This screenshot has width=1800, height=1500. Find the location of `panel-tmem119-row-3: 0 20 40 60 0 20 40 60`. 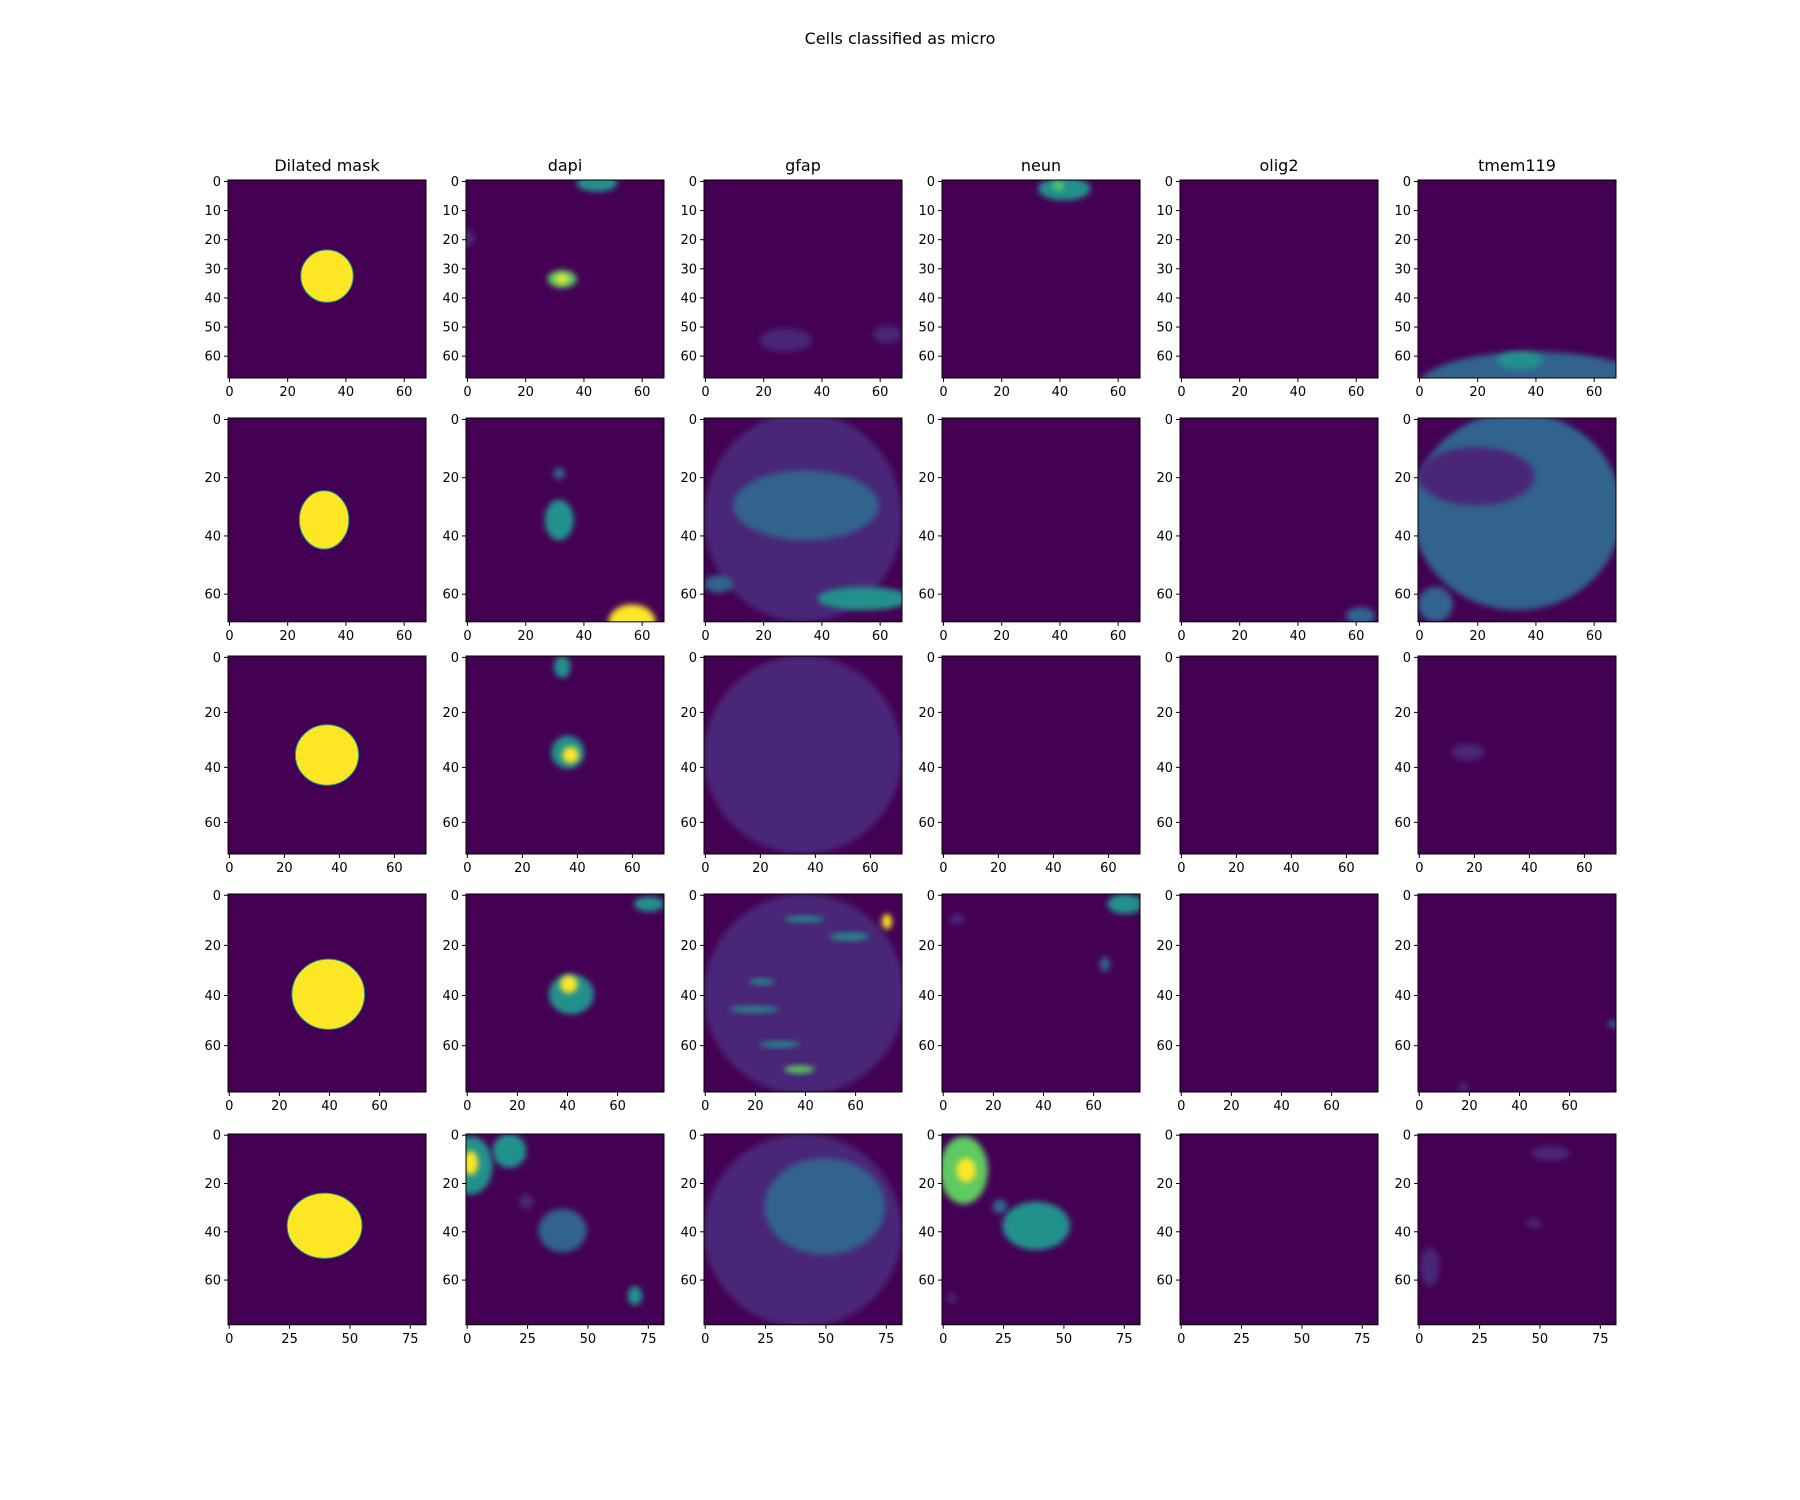

panel-tmem119-row-3: 0 20 40 60 0 20 40 60 is located at coordinates (1505, 763).